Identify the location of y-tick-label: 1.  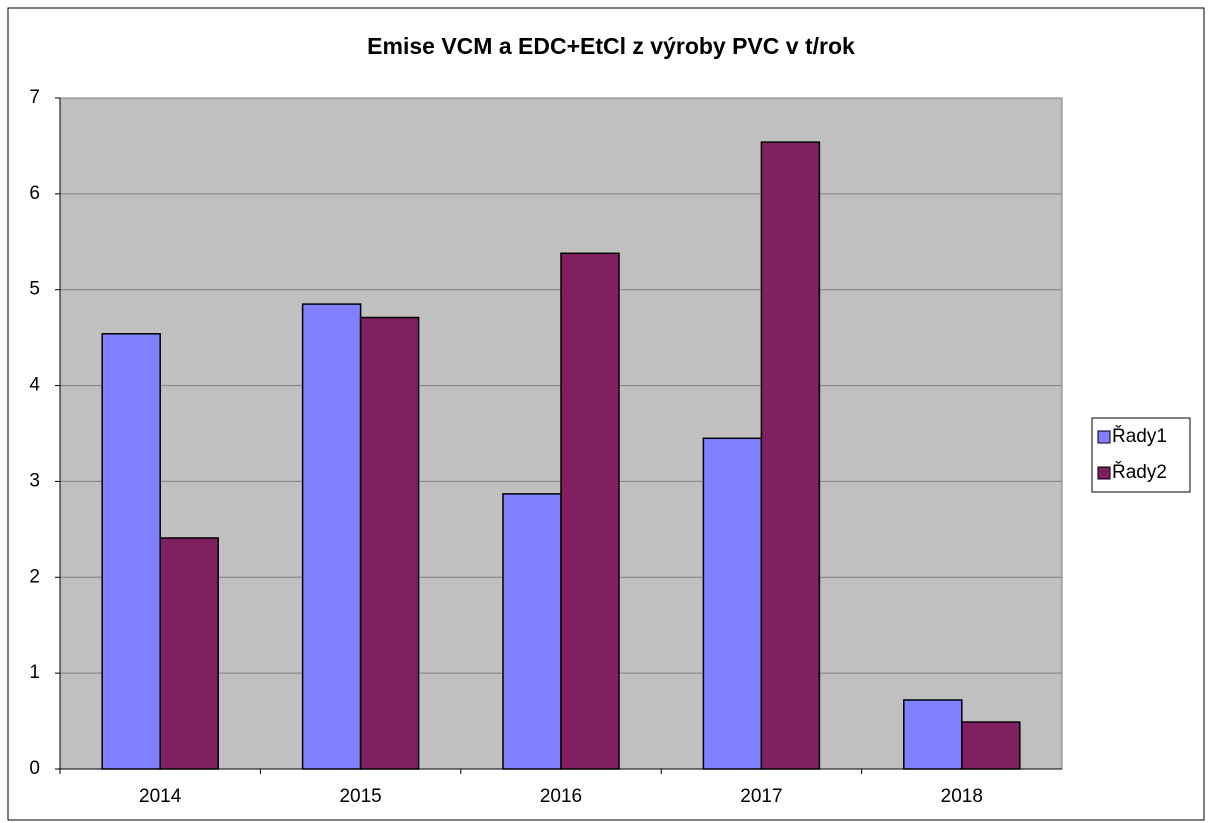
(34, 672).